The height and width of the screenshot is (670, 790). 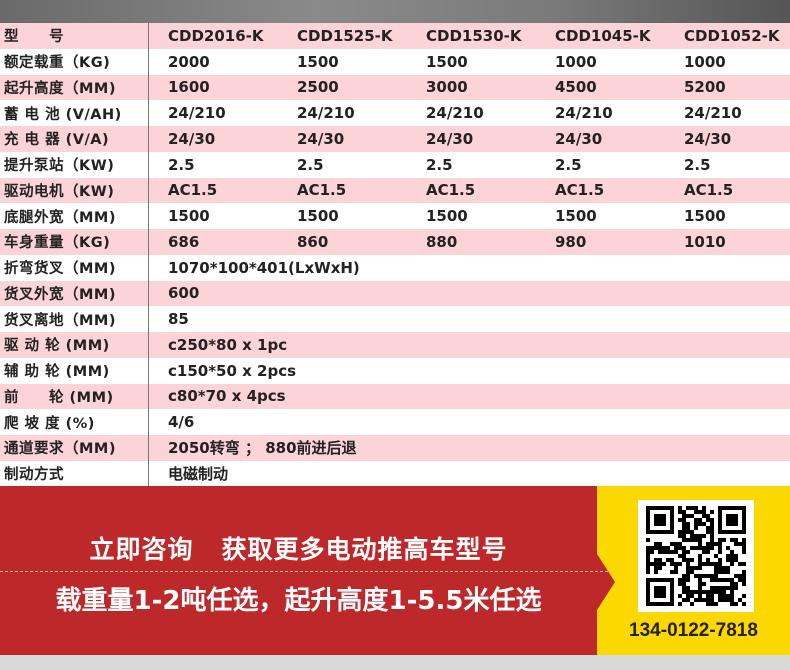 What do you see at coordinates (60, 449) in the screenshot?
I see `row-label: 通道要求（MM)` at bounding box center [60, 449].